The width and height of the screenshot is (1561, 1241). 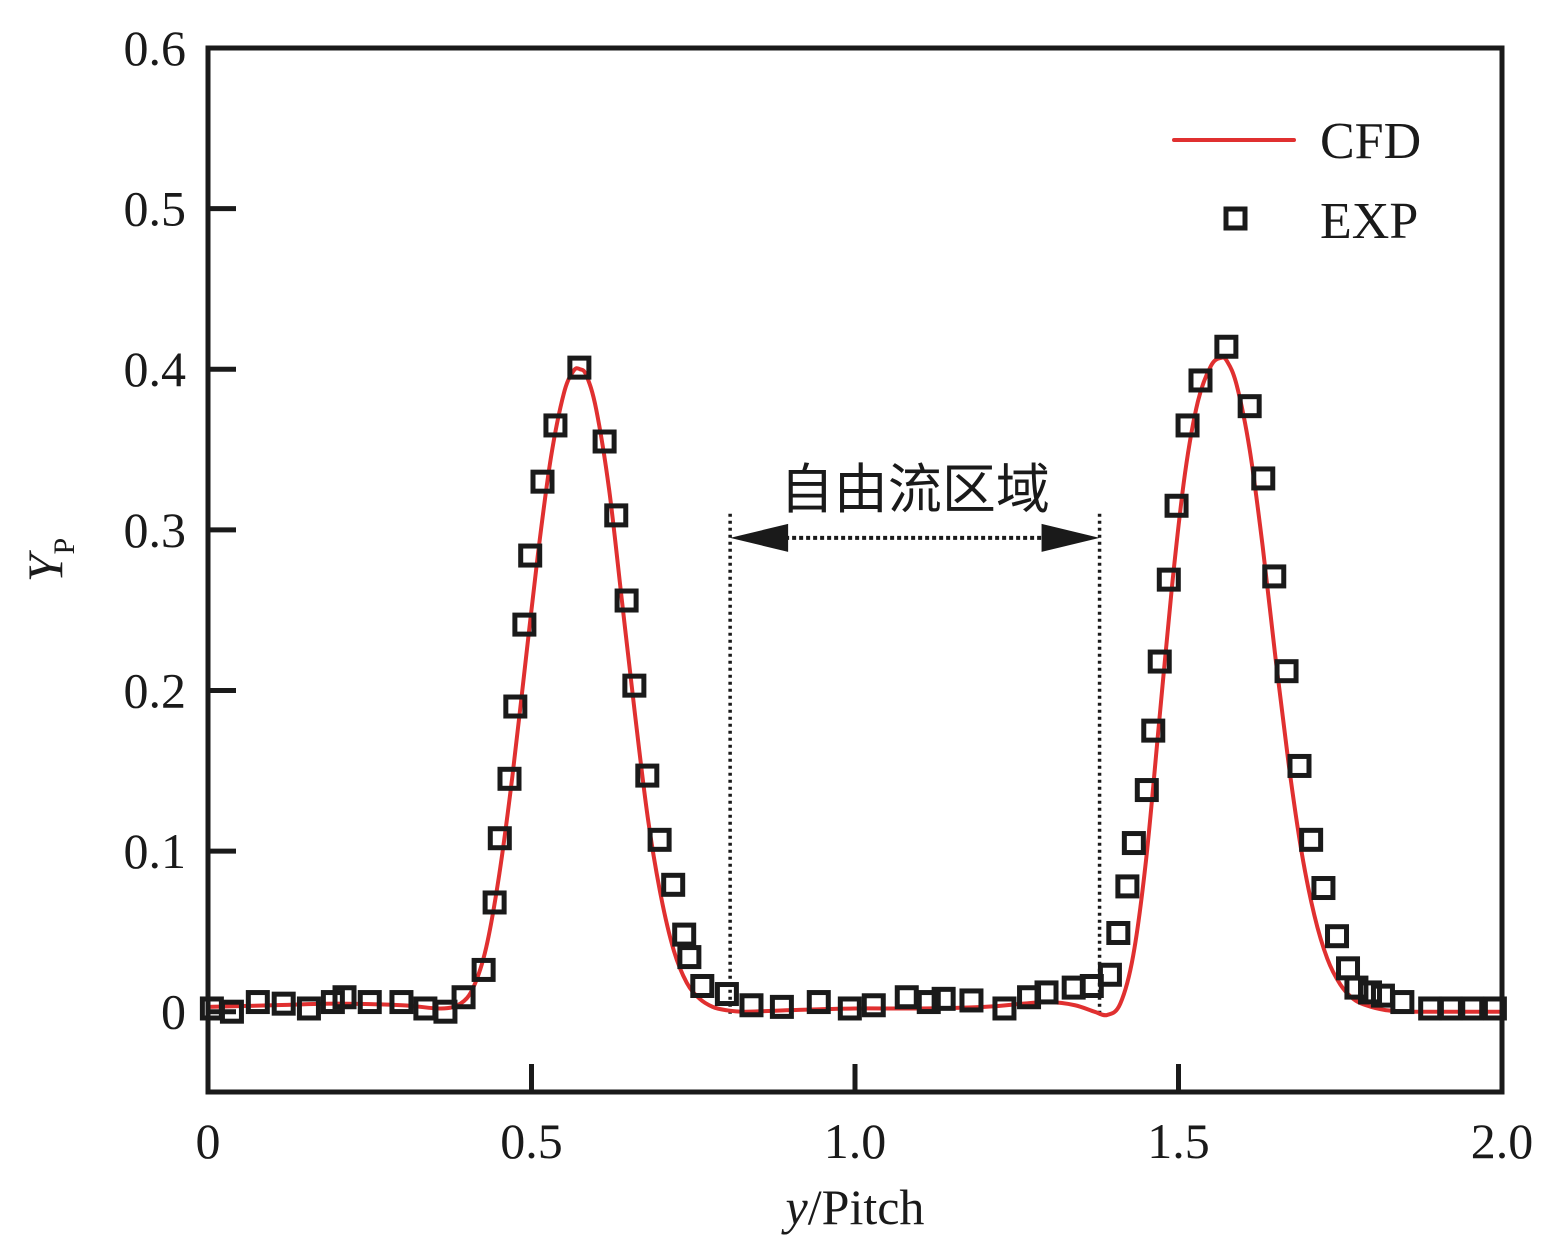 I want to click on x-tick-label: 0.5, so click(x=531, y=1141).